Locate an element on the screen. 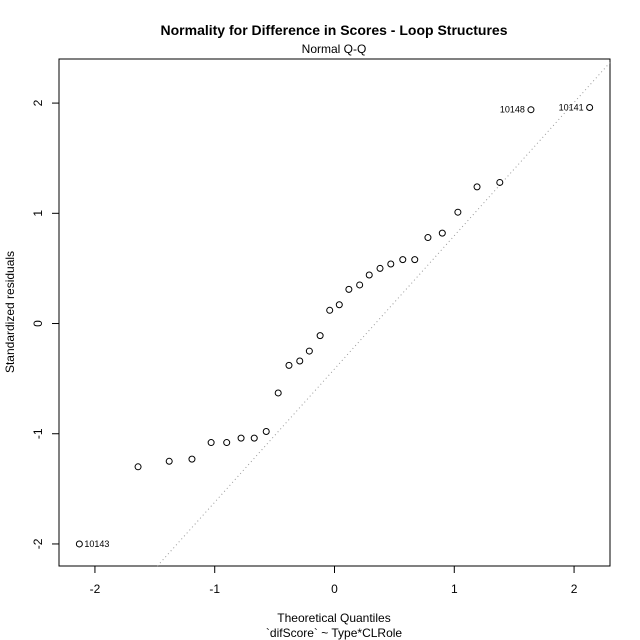 The width and height of the screenshot is (640, 640). y-tick-label: 0 is located at coordinates (38, 323).